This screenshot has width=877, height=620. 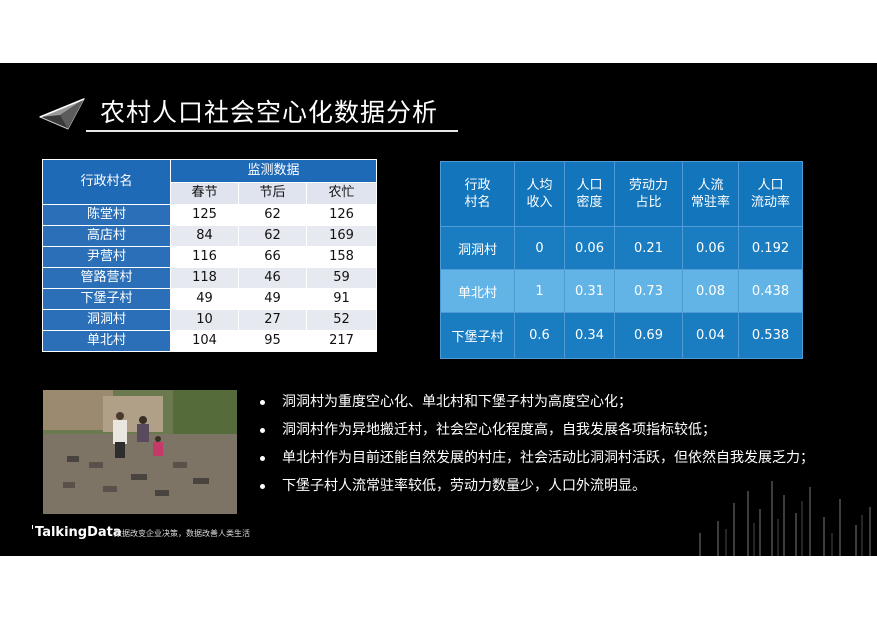 What do you see at coordinates (770, 194) in the screenshot?
I see `header-mobility-rate: 人口 流动率` at bounding box center [770, 194].